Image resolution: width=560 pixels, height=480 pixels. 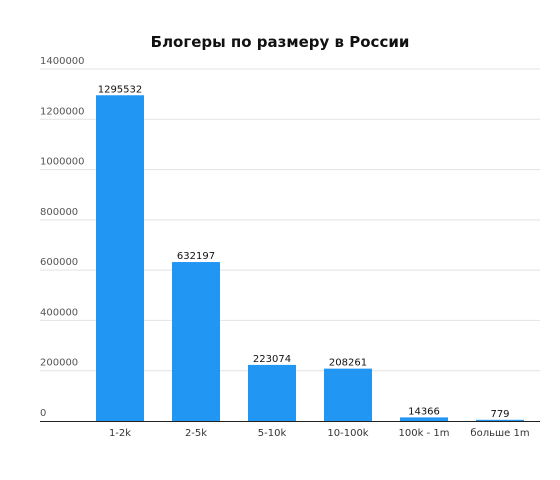 What do you see at coordinates (348, 363) in the screenshot?
I see `data-label: 208261` at bounding box center [348, 363].